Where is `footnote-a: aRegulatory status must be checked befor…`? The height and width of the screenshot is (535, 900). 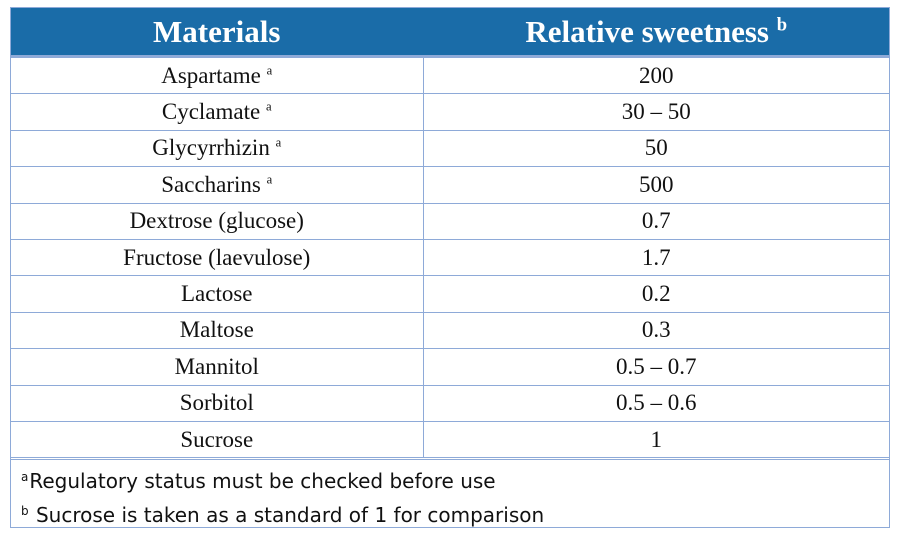
footnote-a: aRegulatory status must be checked befor… is located at coordinates (455, 481).